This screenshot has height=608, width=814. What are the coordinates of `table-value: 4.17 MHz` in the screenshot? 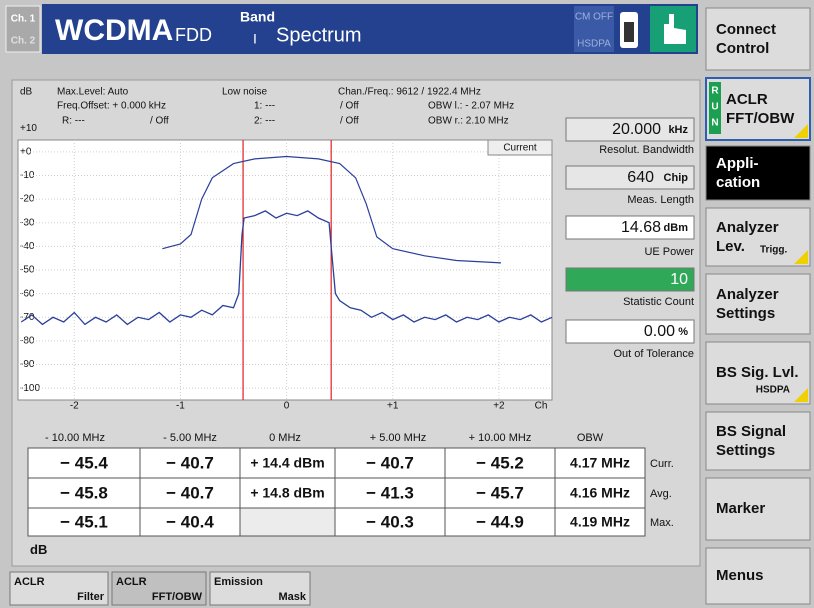 It's located at (600, 463).